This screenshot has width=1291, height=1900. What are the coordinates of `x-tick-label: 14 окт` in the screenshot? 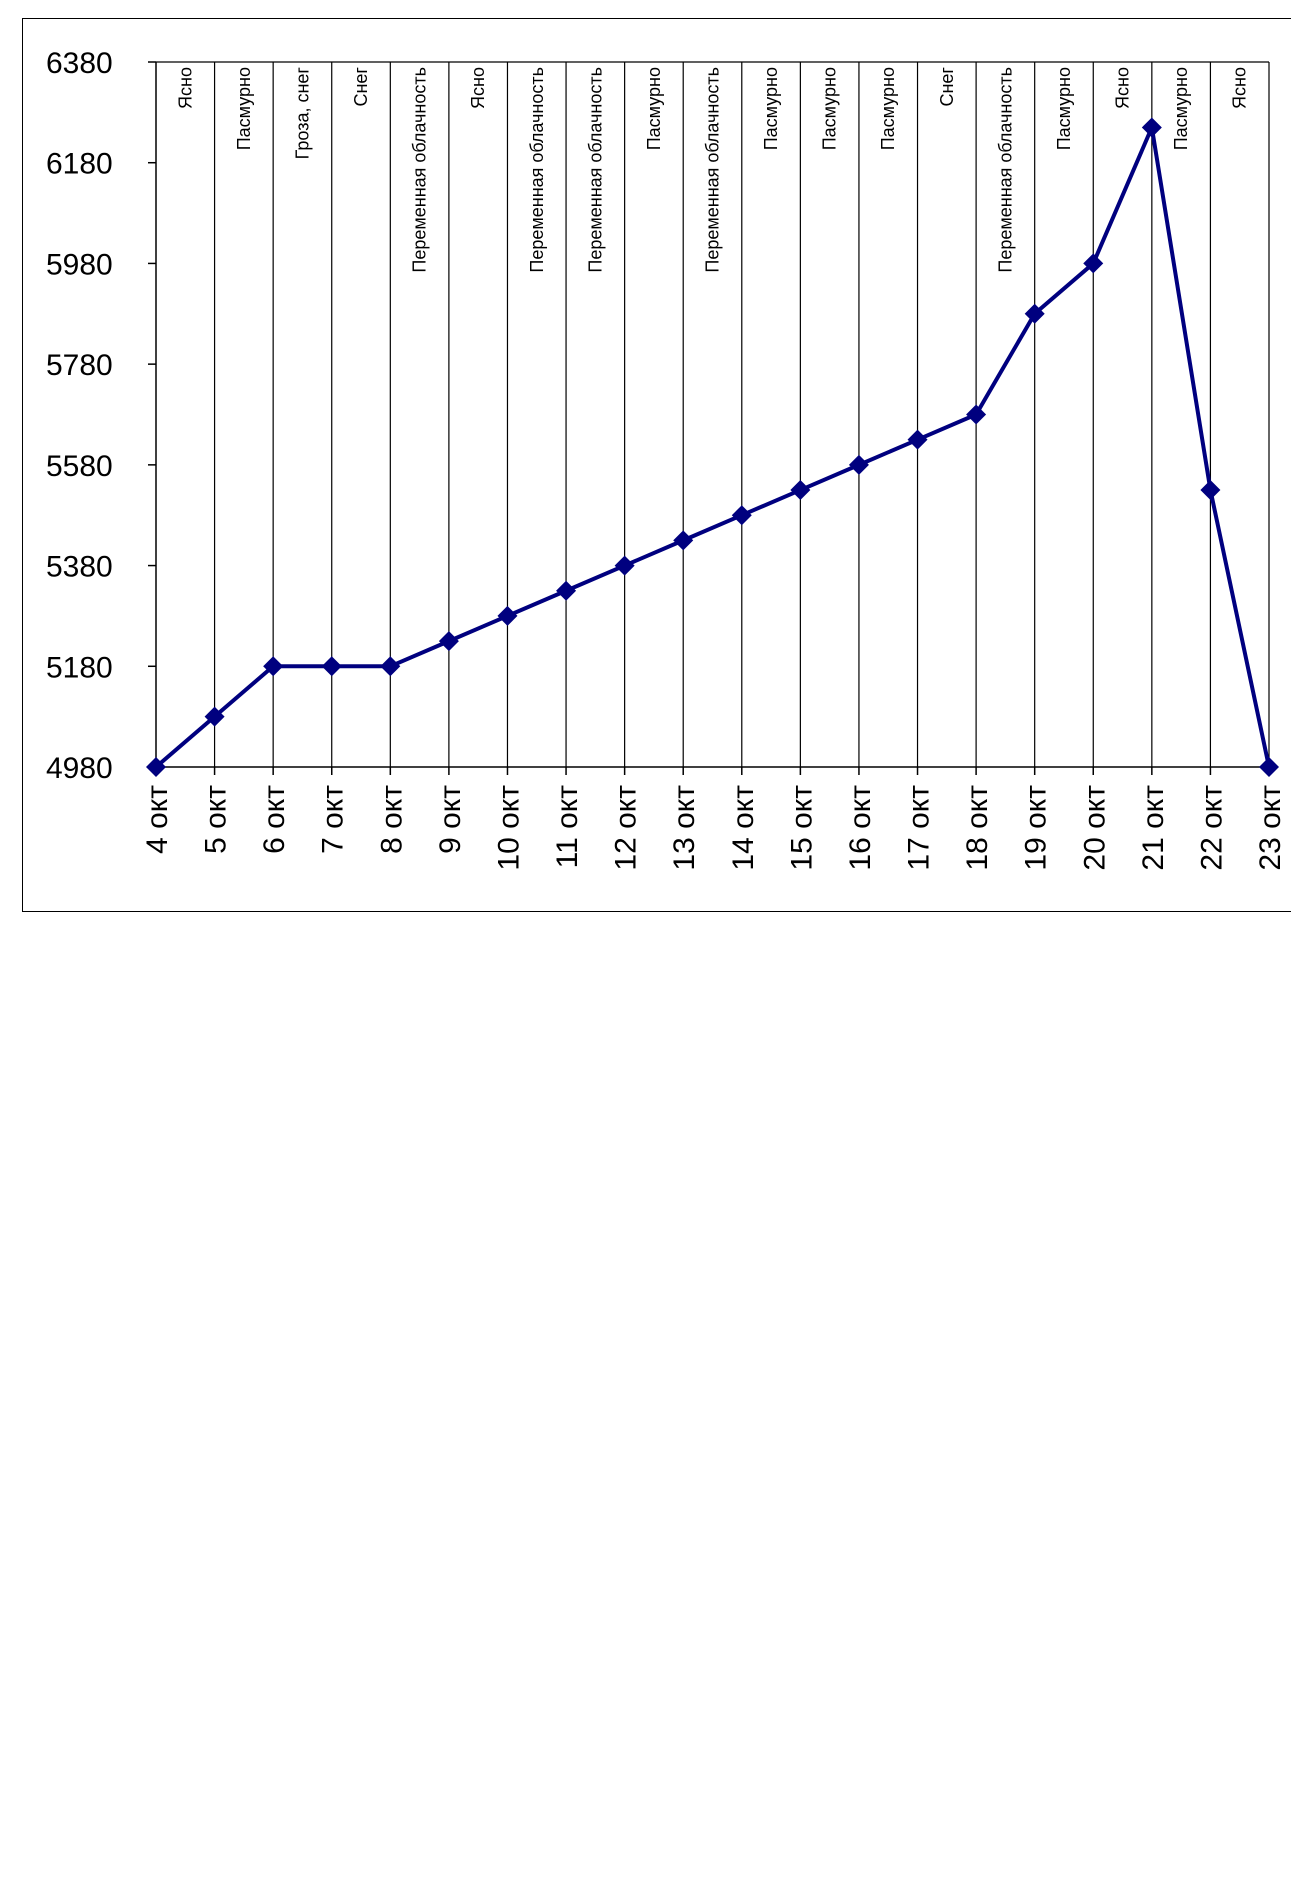 It's located at (743, 828).